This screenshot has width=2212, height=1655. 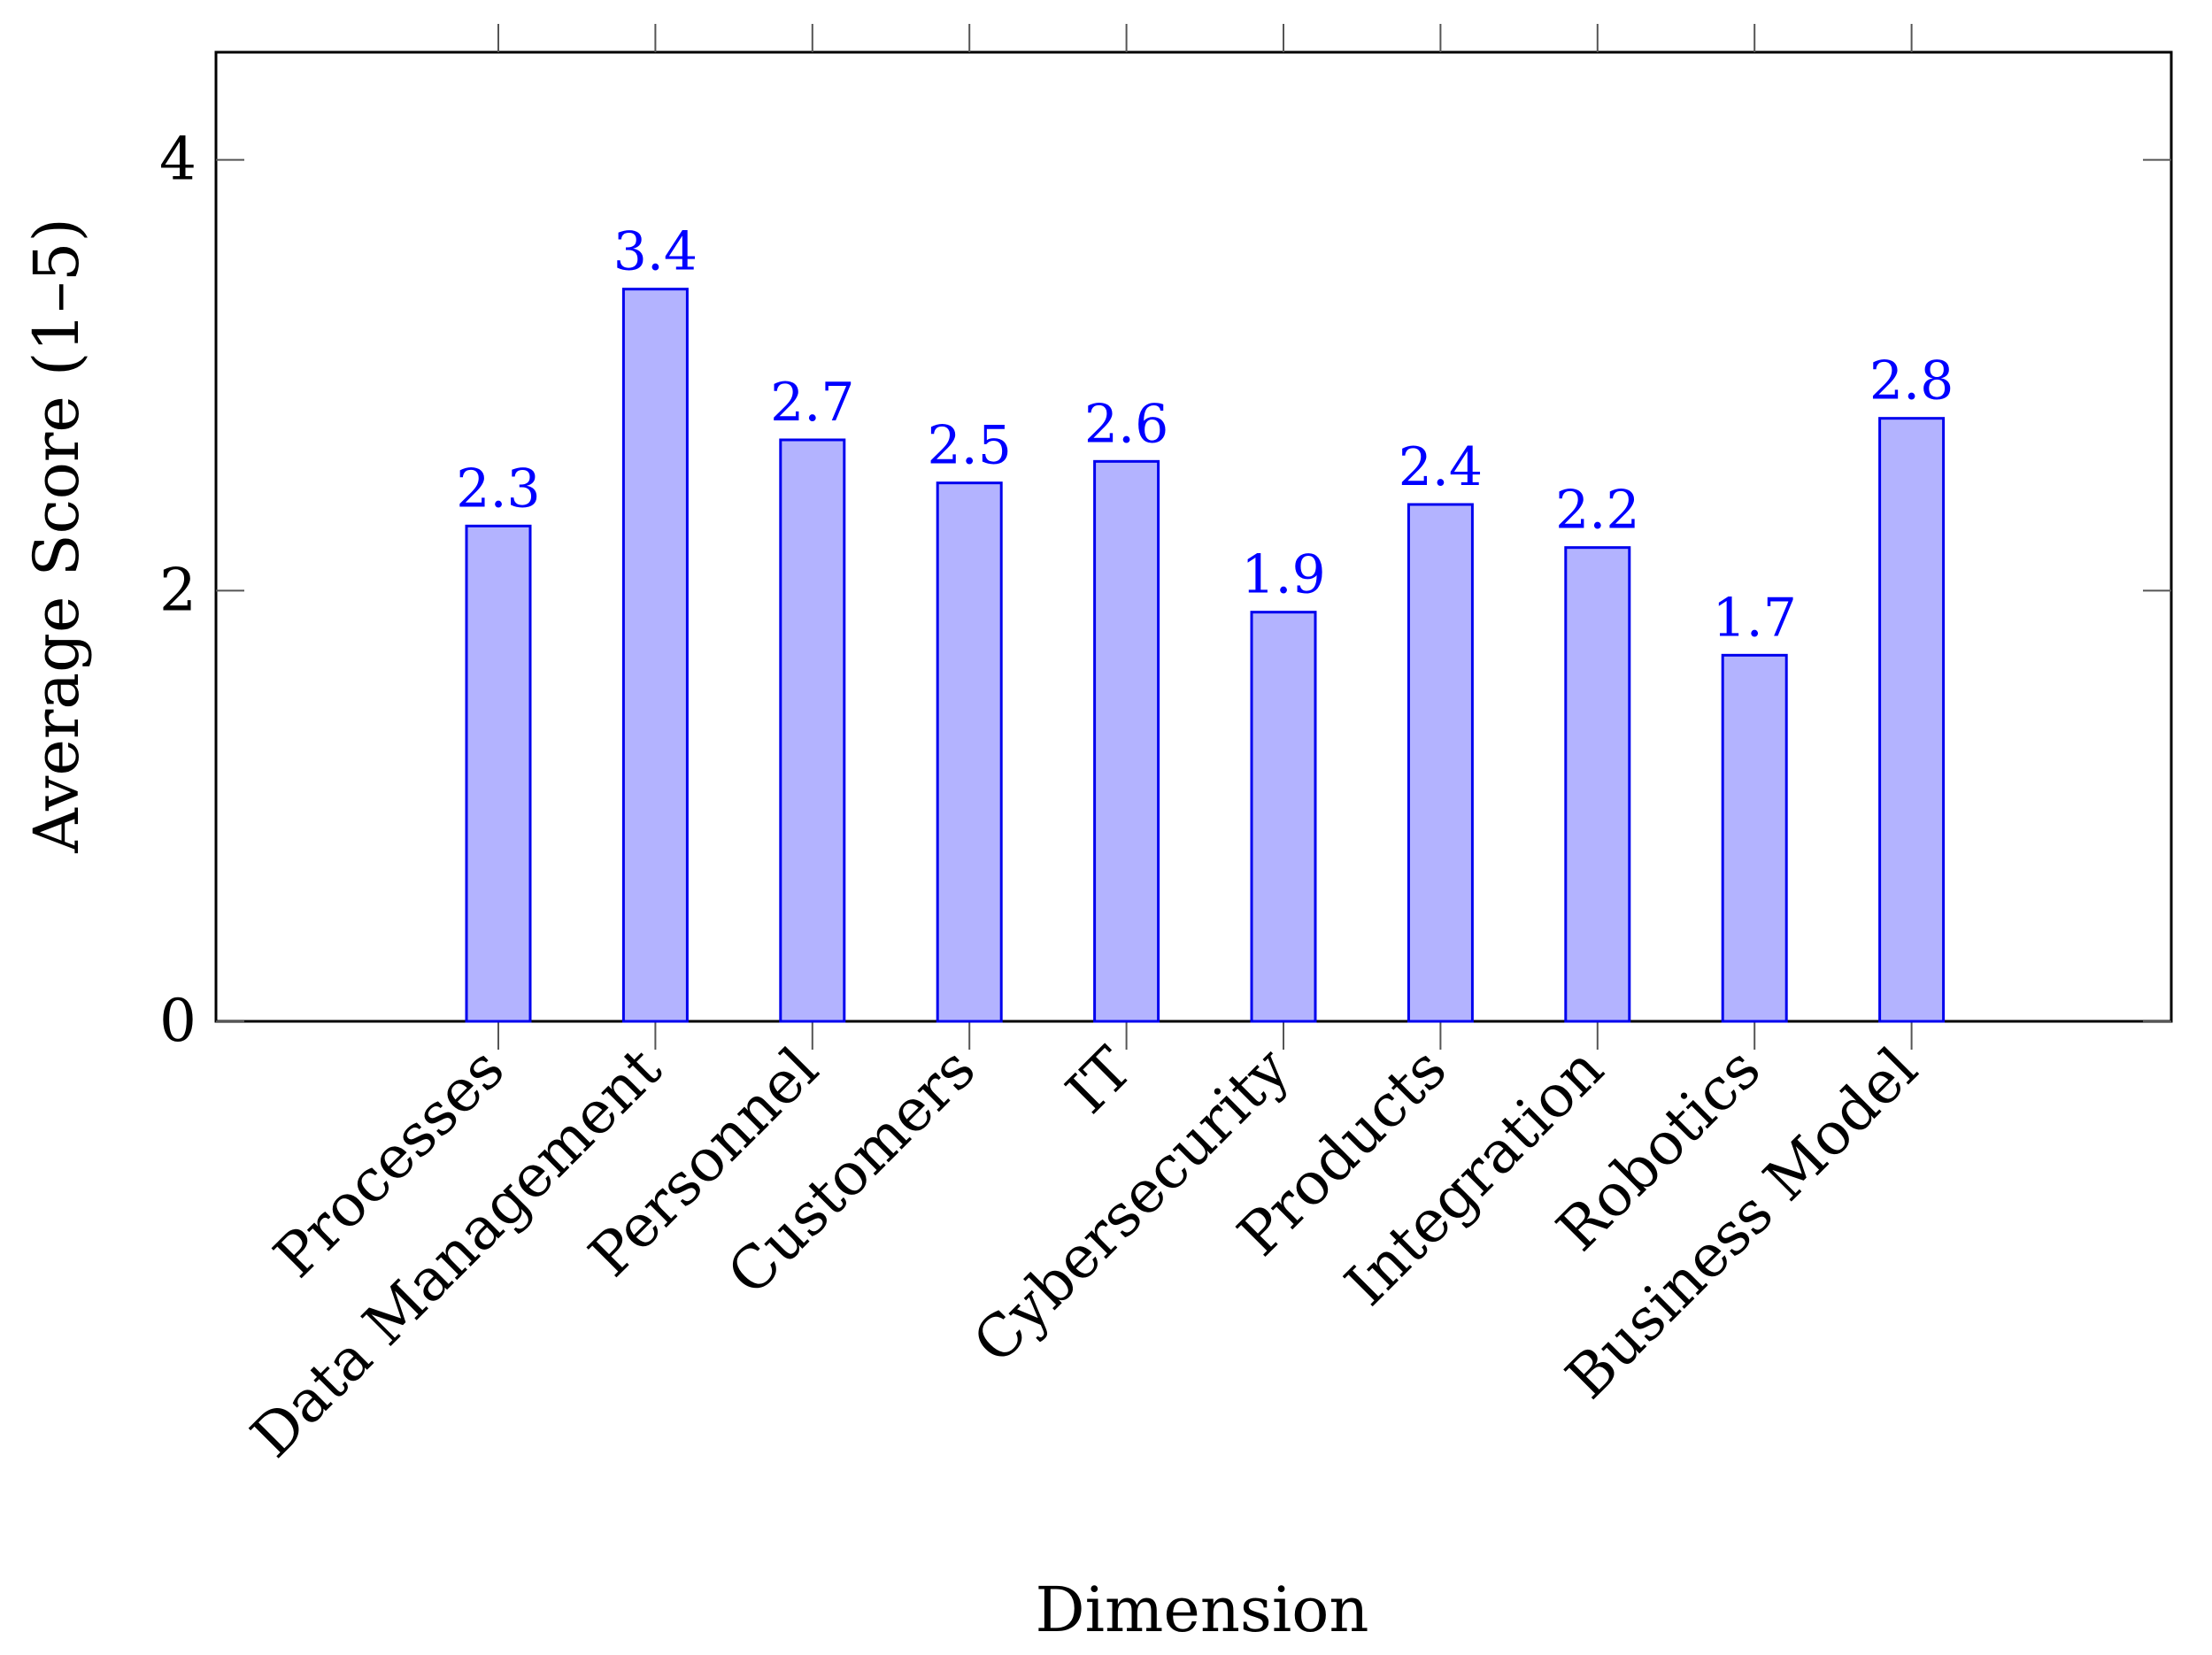 What do you see at coordinates (178, 590) in the screenshot?
I see `y-tick-label: 2` at bounding box center [178, 590].